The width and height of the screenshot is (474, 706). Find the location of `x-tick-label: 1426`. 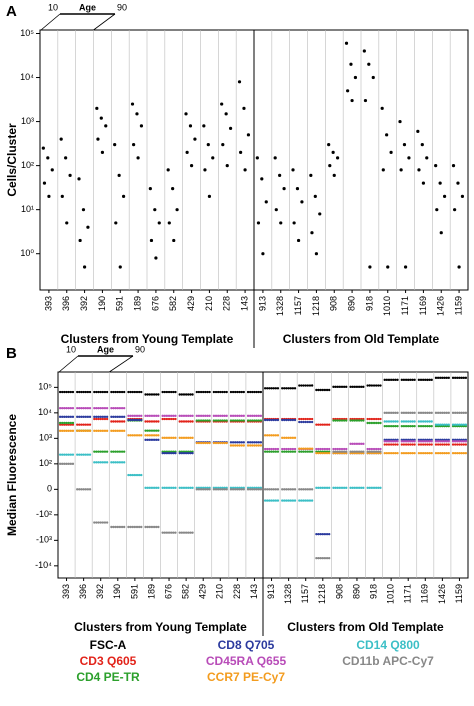

x-tick-label: 1426 is located at coordinates (441, 306).